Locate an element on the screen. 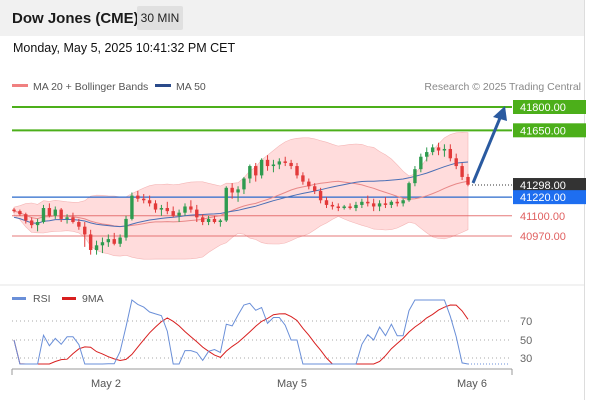 The height and width of the screenshot is (400, 590). ma50-legend-swatch is located at coordinates (163, 85).